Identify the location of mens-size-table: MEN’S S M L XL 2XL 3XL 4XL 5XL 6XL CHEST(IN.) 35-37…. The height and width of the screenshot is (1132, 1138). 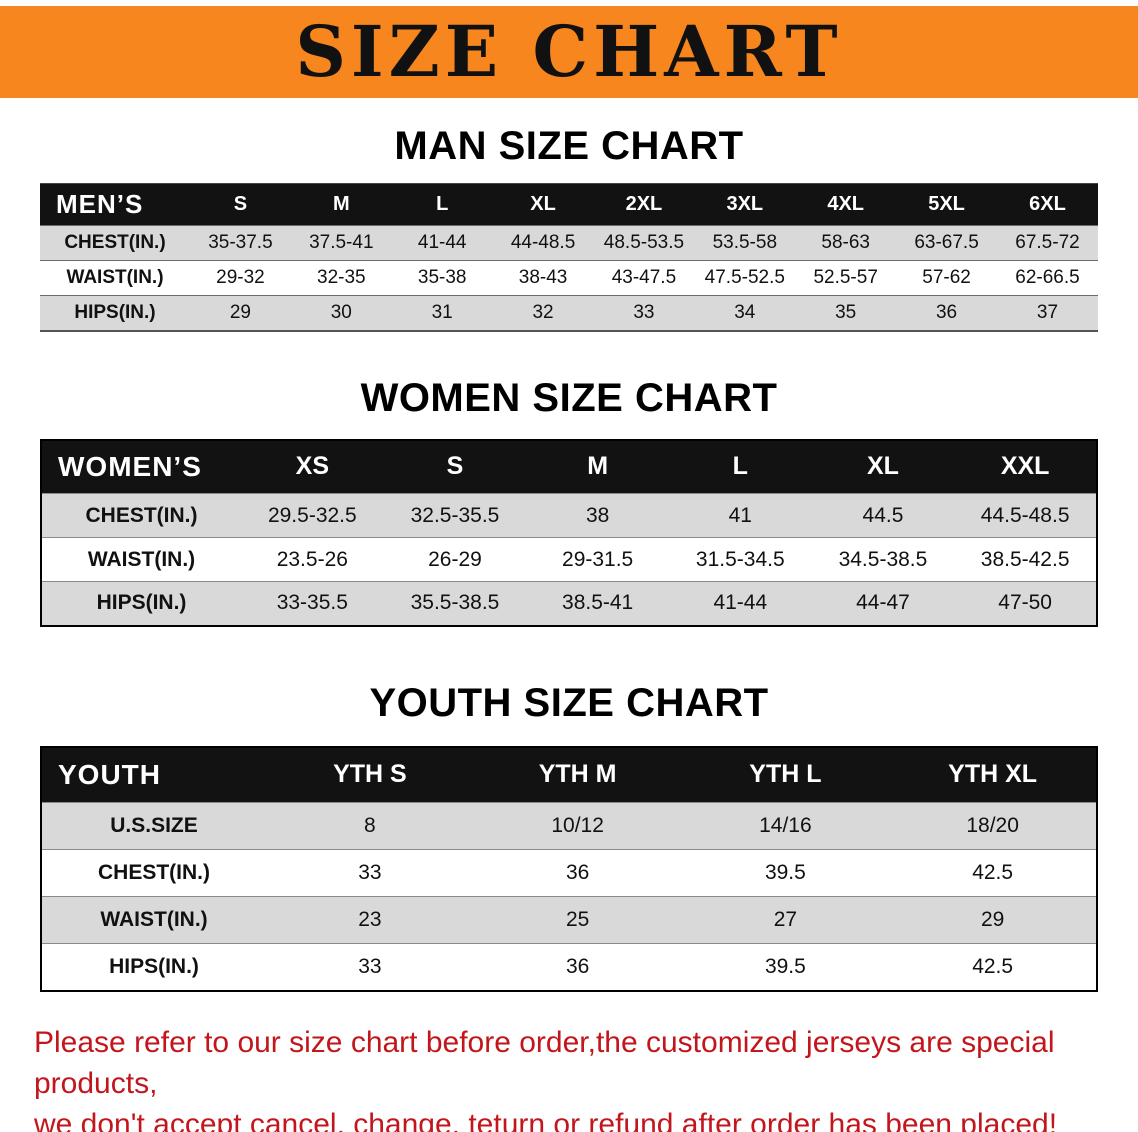
(569, 257).